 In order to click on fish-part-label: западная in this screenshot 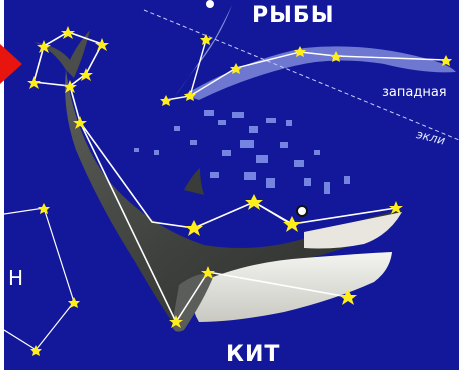, I will do `click(414, 92)`.